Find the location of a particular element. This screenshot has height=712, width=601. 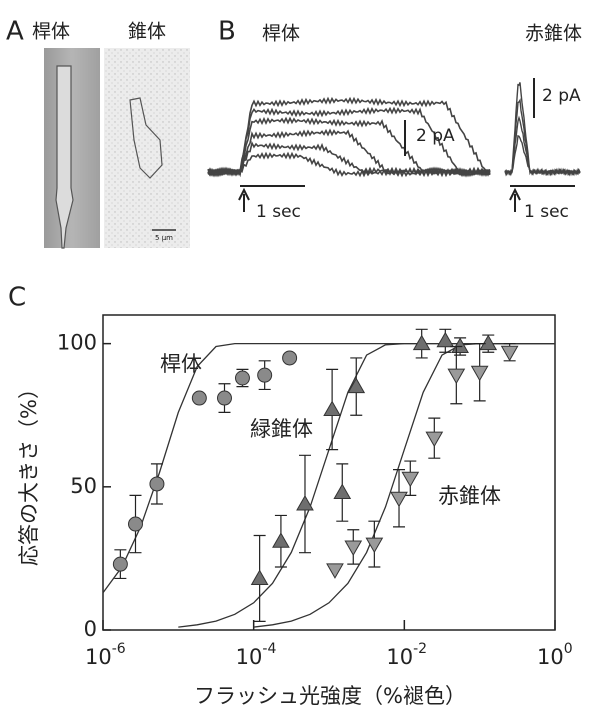

x-tick-label: 10⁻⁶ is located at coordinates (105, 655).